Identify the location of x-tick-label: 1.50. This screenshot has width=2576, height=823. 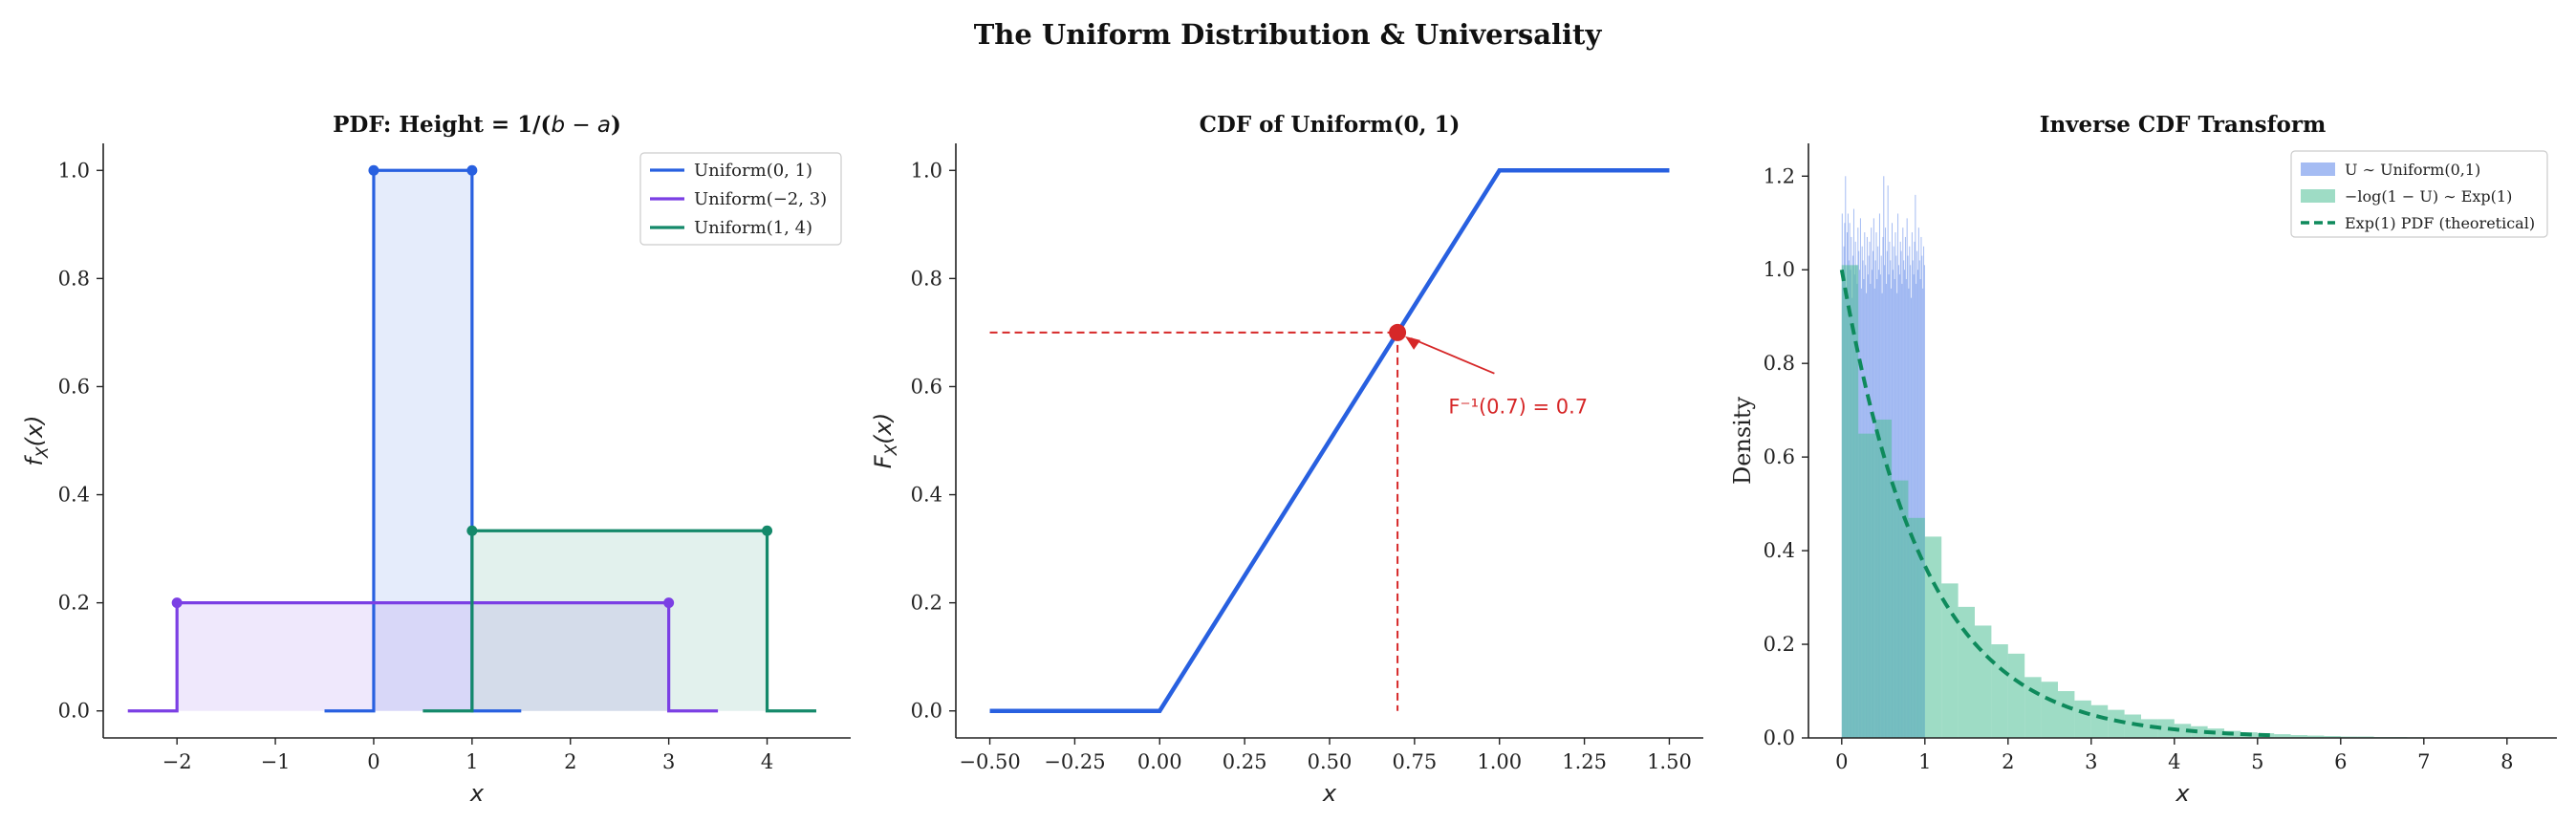
(1670, 761).